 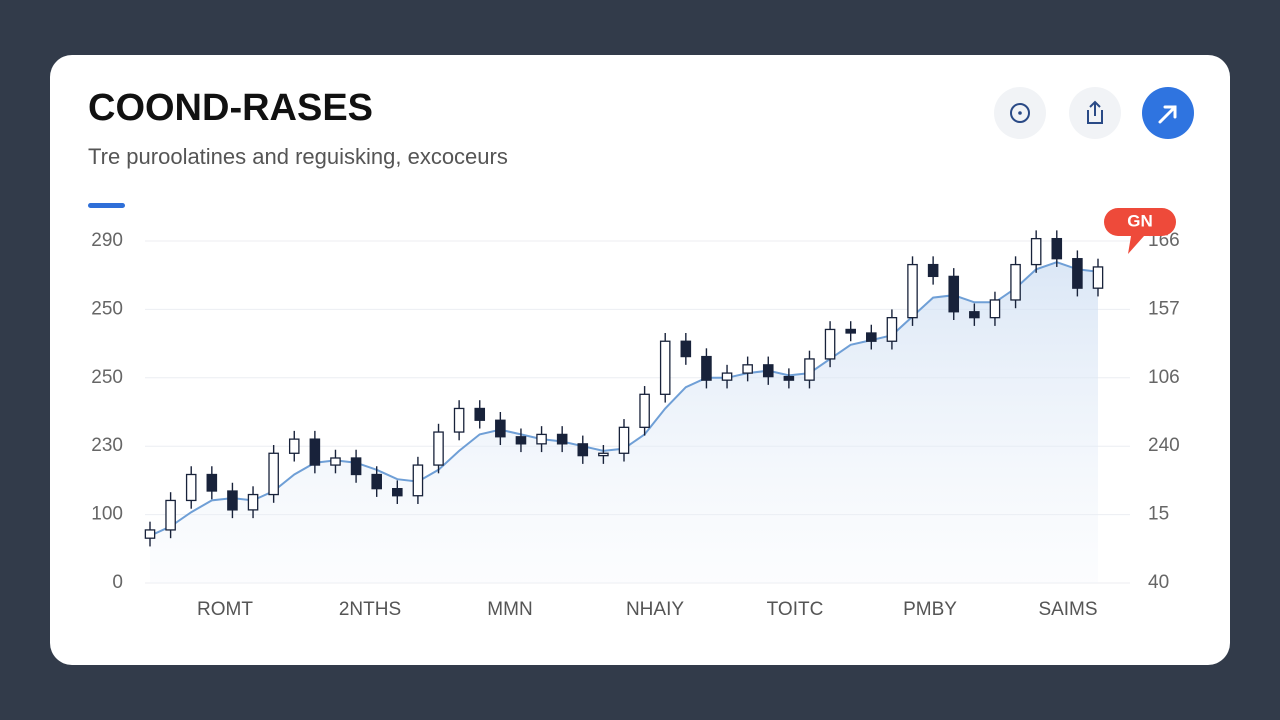 What do you see at coordinates (117, 582) in the screenshot?
I see `y-tick-label: 0` at bounding box center [117, 582].